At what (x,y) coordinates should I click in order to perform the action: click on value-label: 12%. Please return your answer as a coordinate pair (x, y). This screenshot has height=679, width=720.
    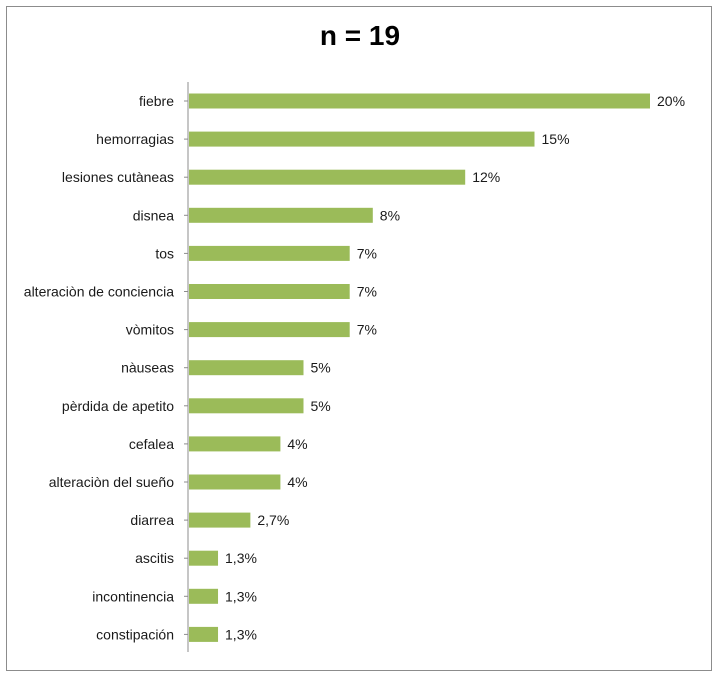
    Looking at the image, I should click on (486, 177).